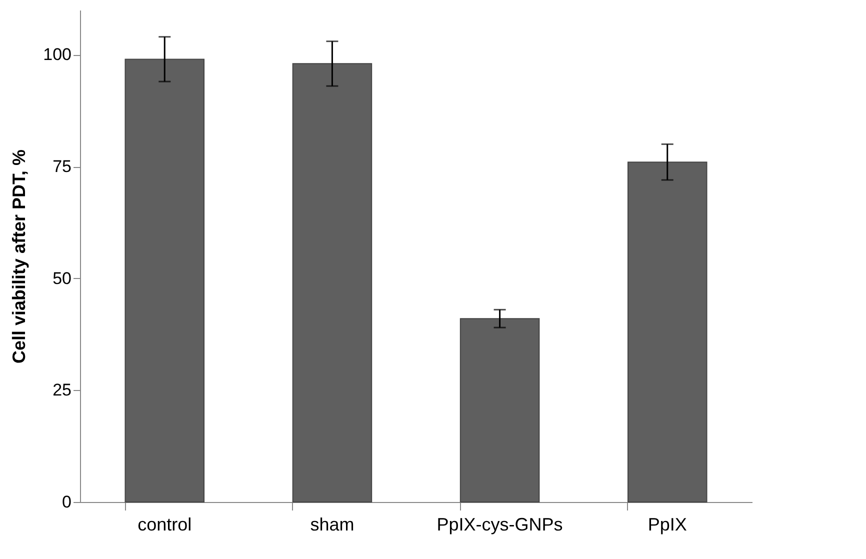 The width and height of the screenshot is (866, 559). I want to click on y-tick-label: 100, so click(57, 54).